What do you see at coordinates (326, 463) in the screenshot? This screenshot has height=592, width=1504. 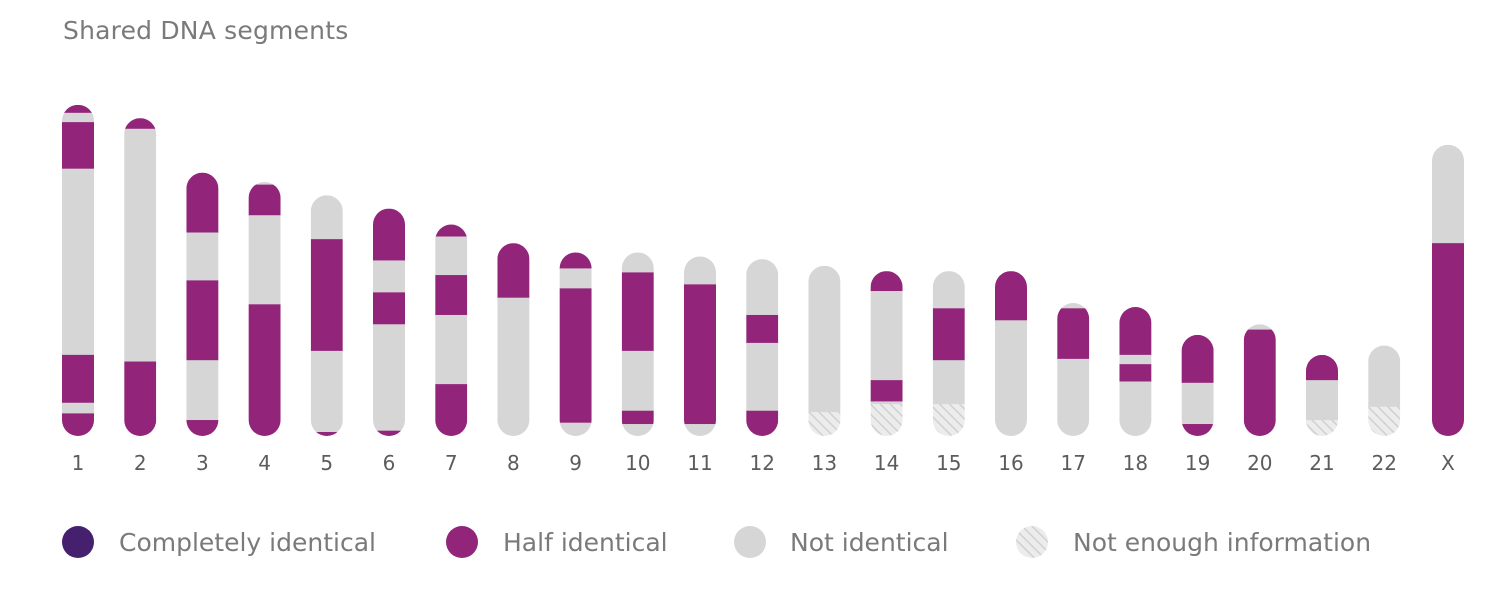 I see `chromosome-label-5: 5` at bounding box center [326, 463].